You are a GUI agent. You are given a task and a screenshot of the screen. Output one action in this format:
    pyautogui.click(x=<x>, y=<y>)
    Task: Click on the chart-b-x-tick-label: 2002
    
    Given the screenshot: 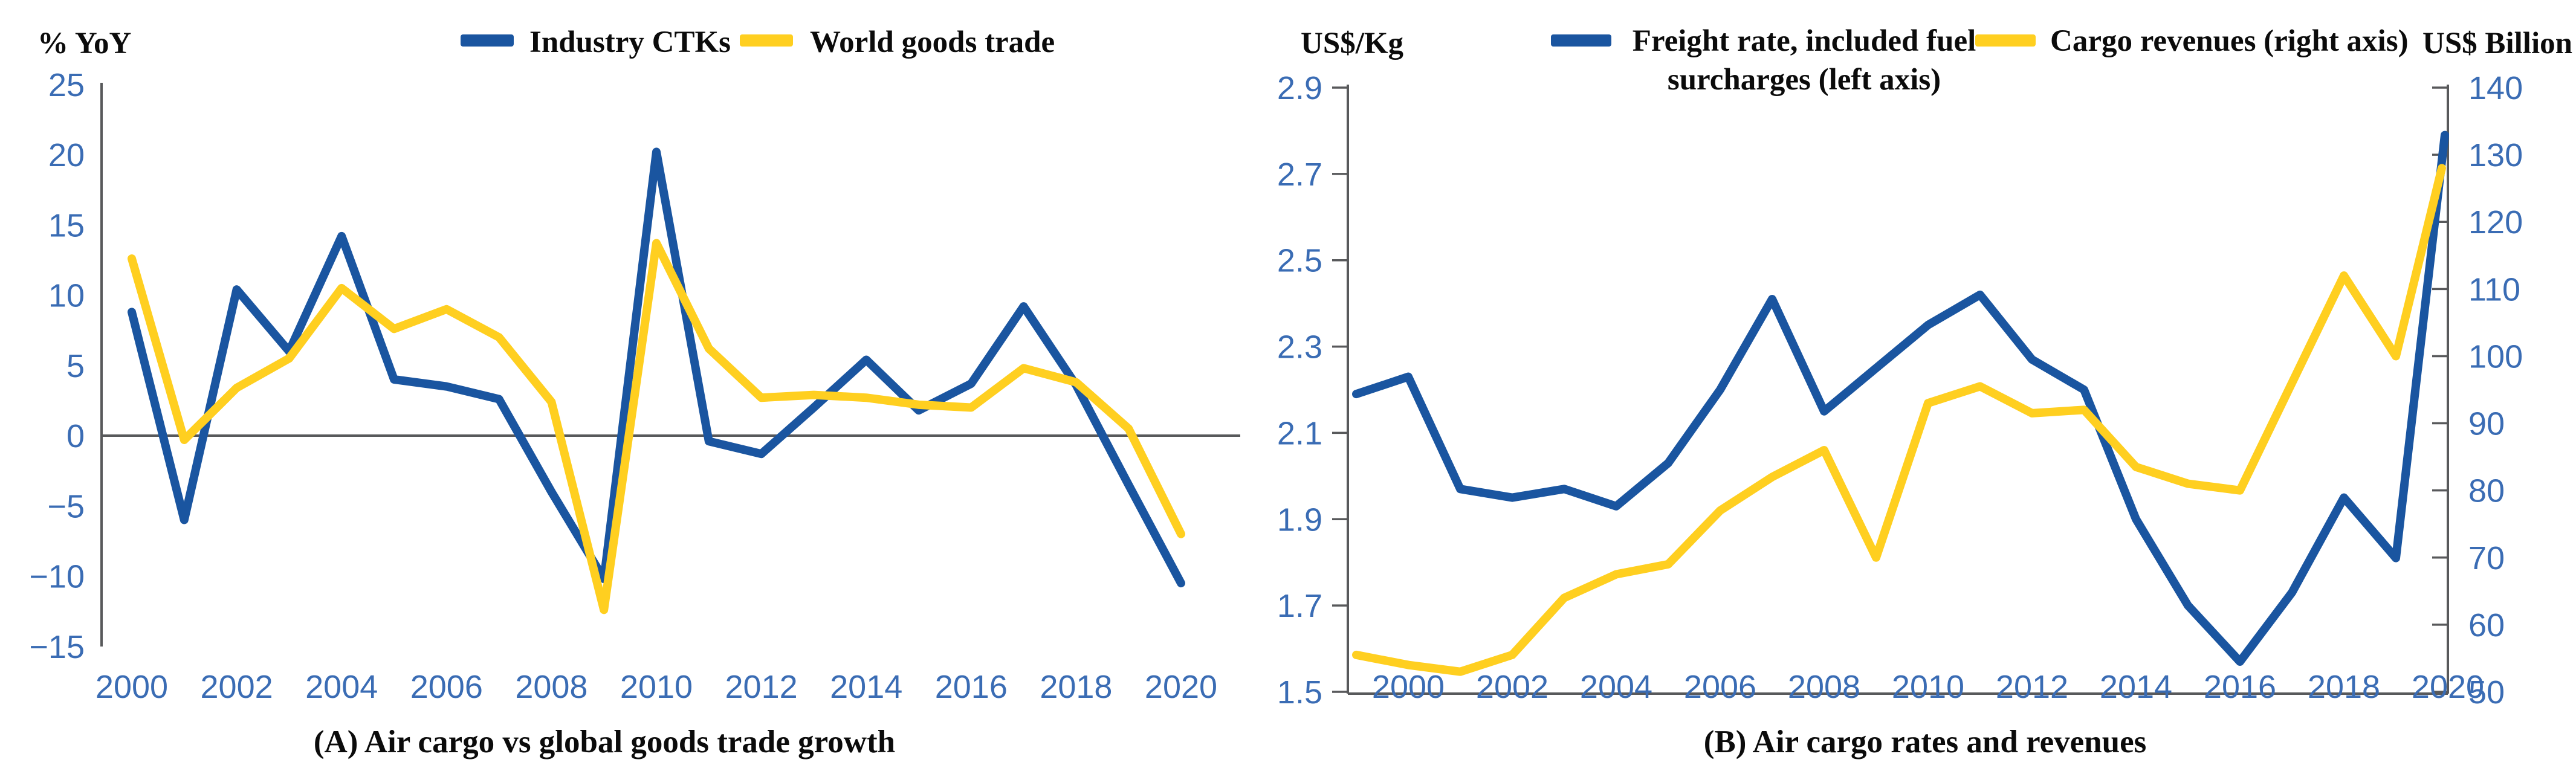 What is the action you would take?
    pyautogui.click(x=1512, y=687)
    